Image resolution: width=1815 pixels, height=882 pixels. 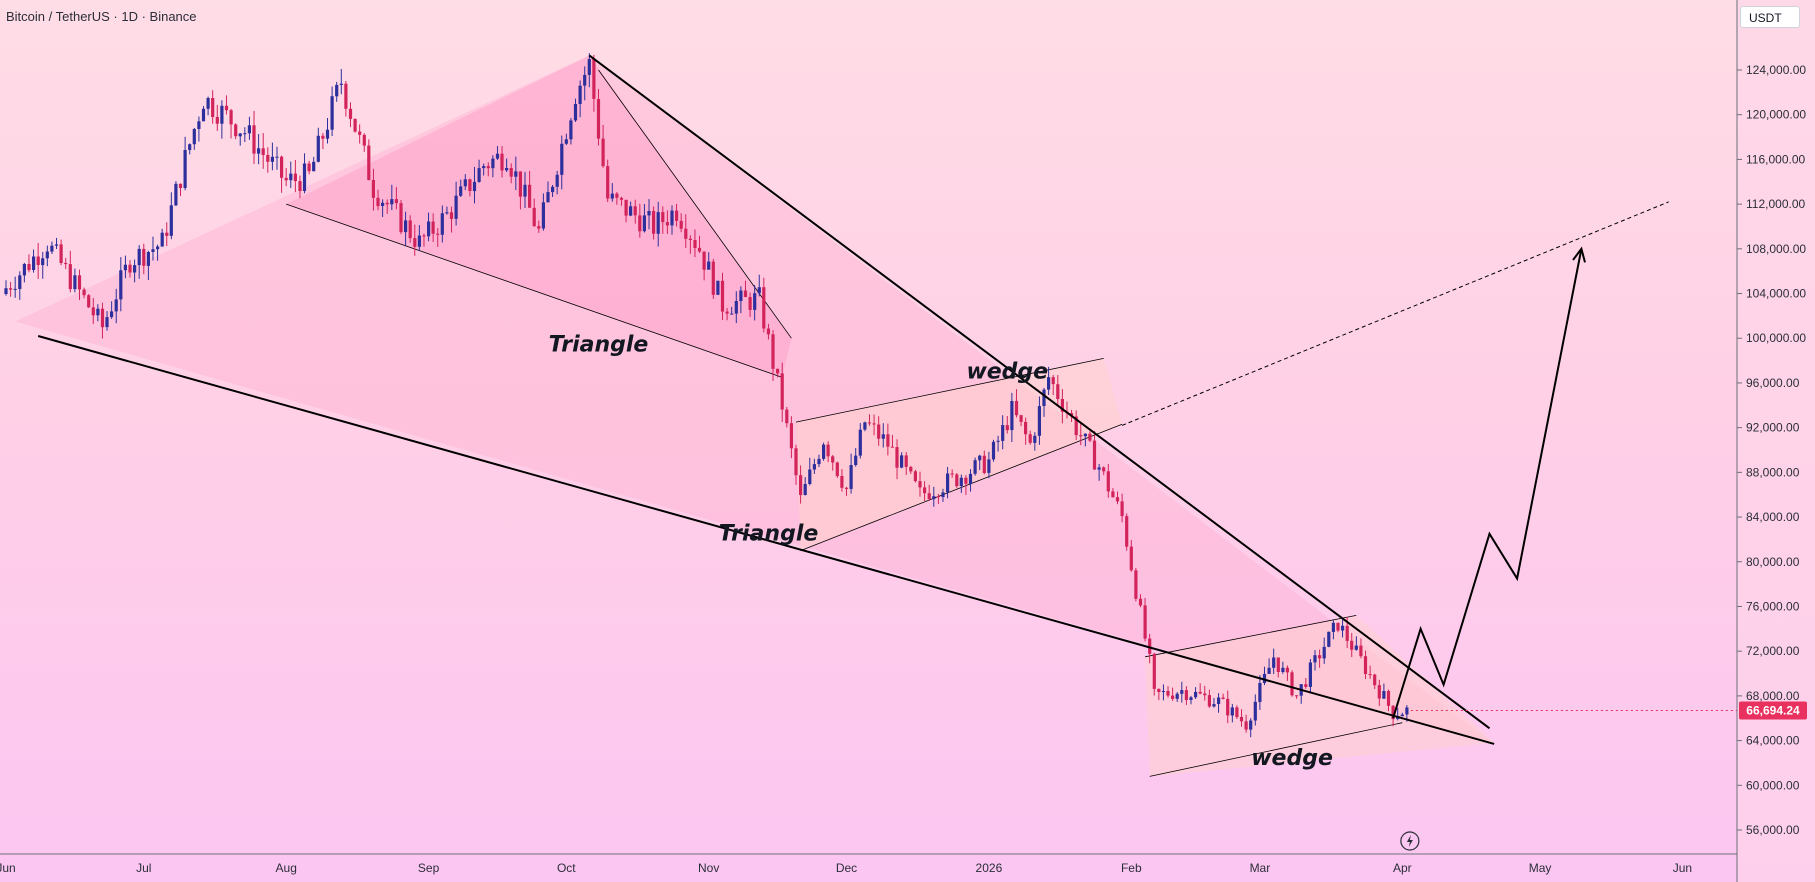 I want to click on y-tick-label: 68,000.00, so click(x=1773, y=696).